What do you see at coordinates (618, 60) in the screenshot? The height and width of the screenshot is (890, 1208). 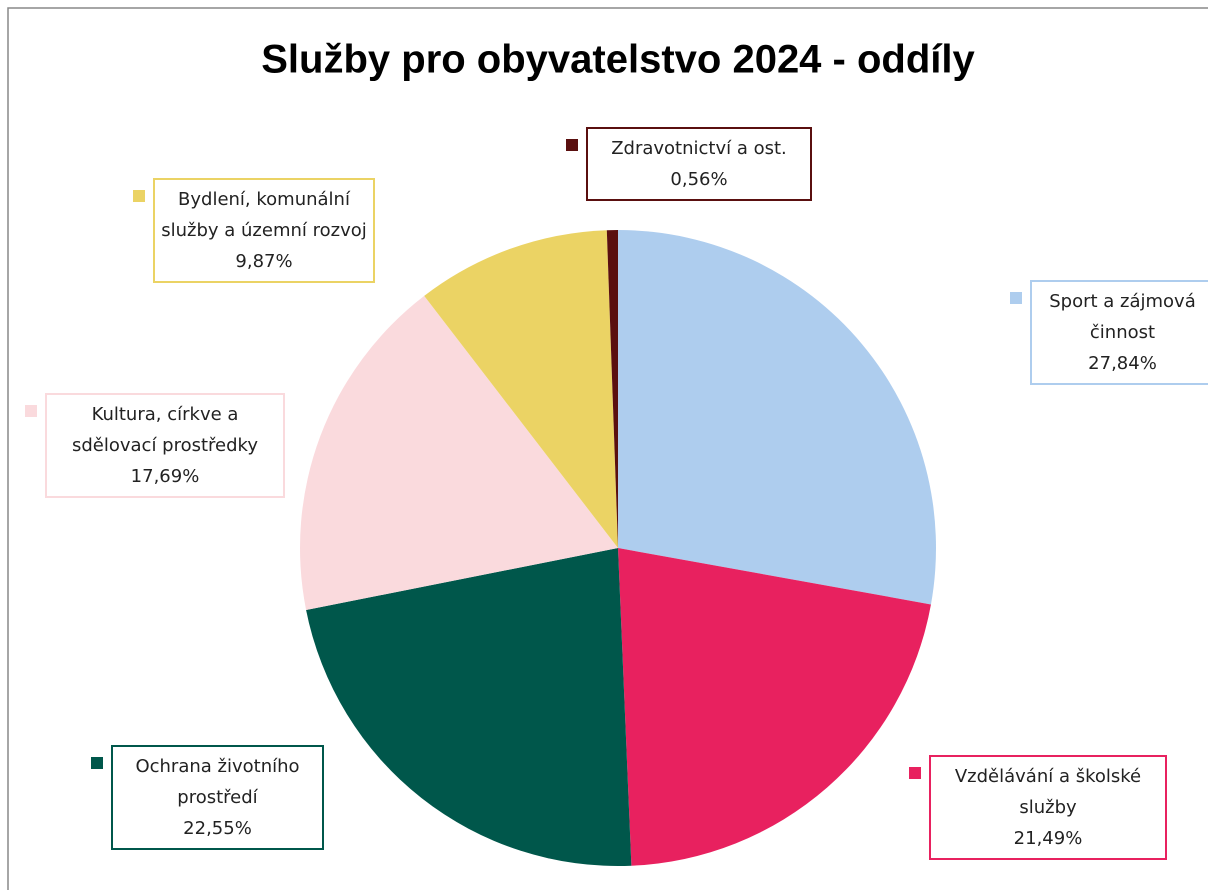 I see `chart-title: Služby pro obyvatelstvo 2024 - oddíly` at bounding box center [618, 60].